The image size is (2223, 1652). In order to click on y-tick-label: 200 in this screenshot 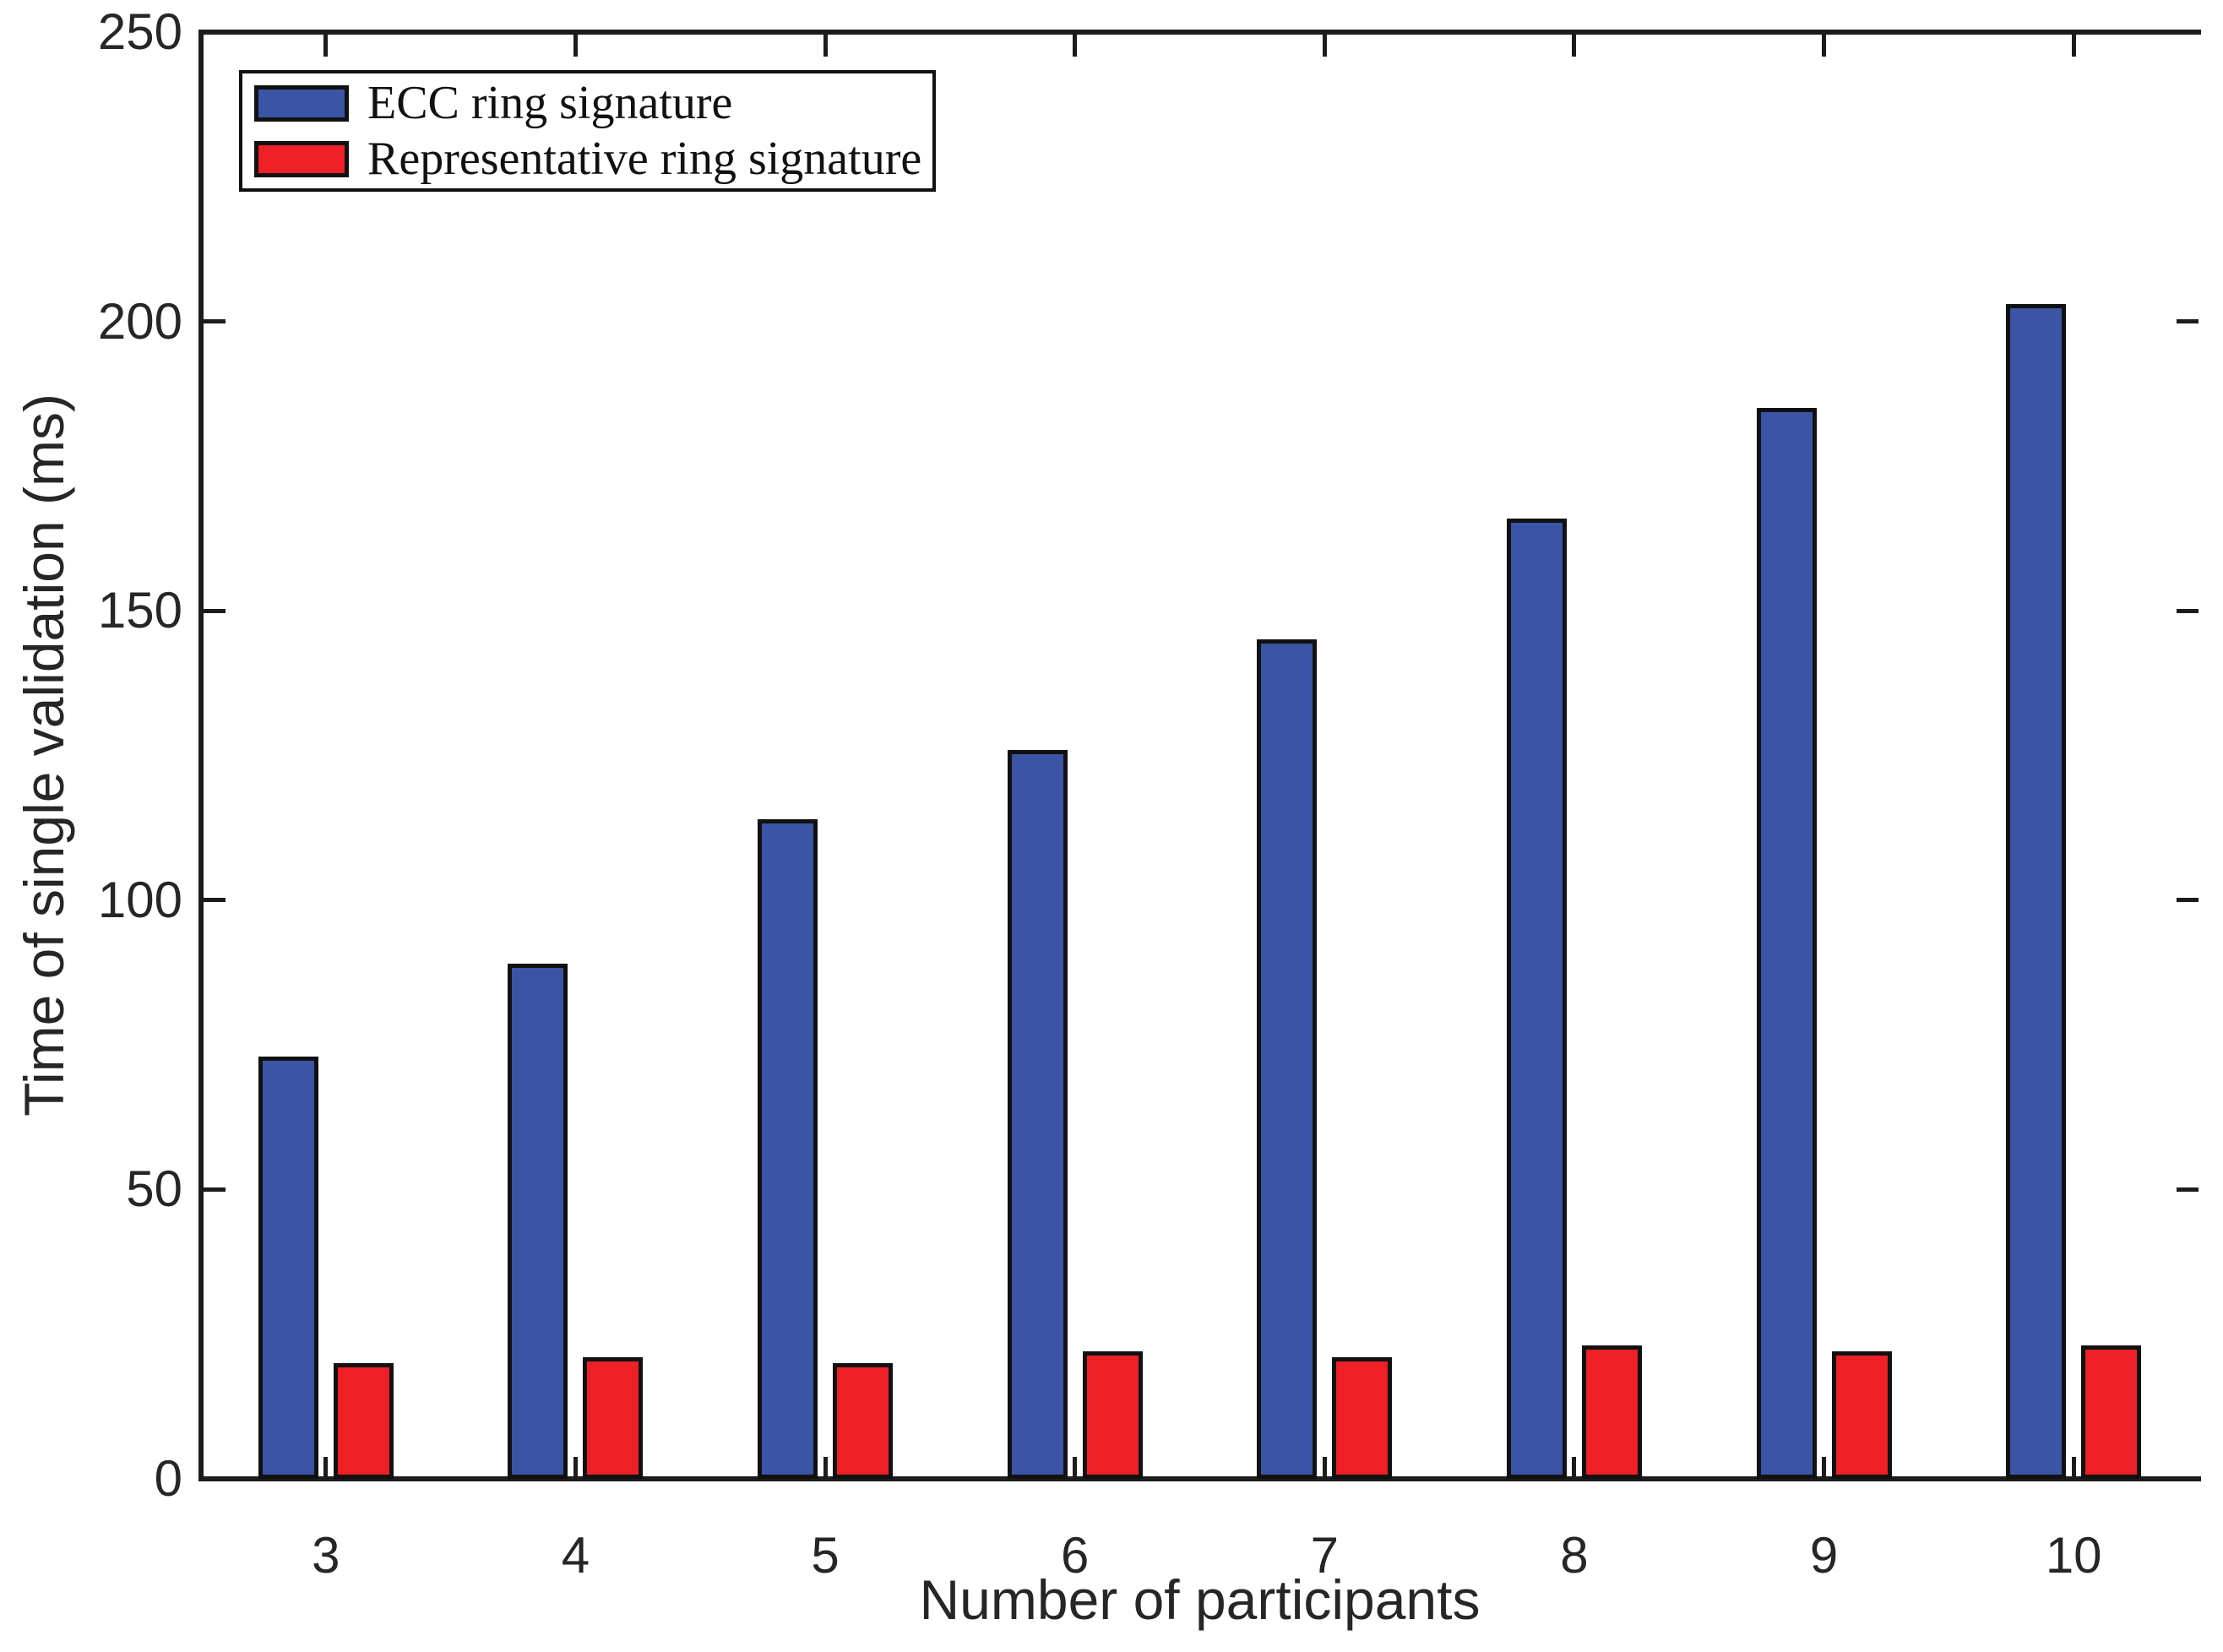, I will do `click(139, 321)`.